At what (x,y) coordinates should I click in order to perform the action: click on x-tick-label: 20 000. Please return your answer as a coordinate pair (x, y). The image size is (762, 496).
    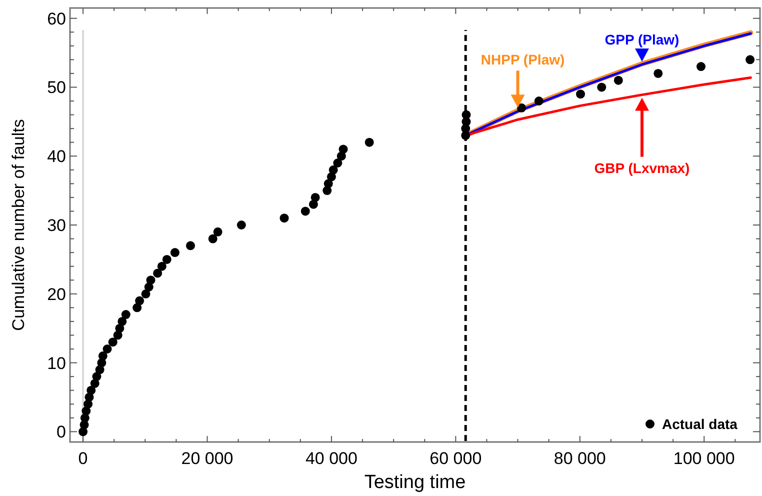
    Looking at the image, I should click on (207, 458).